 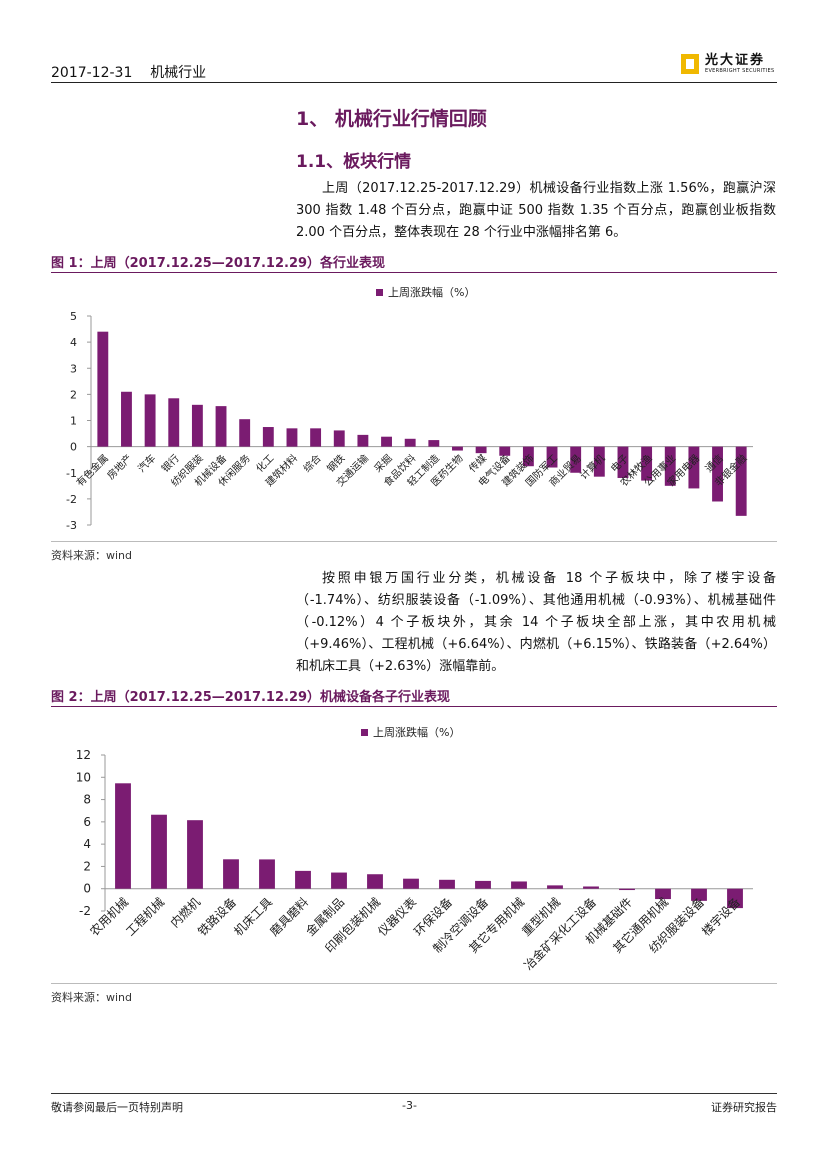 What do you see at coordinates (397, 917) in the screenshot?
I see `category-label: 仪器仪表` at bounding box center [397, 917].